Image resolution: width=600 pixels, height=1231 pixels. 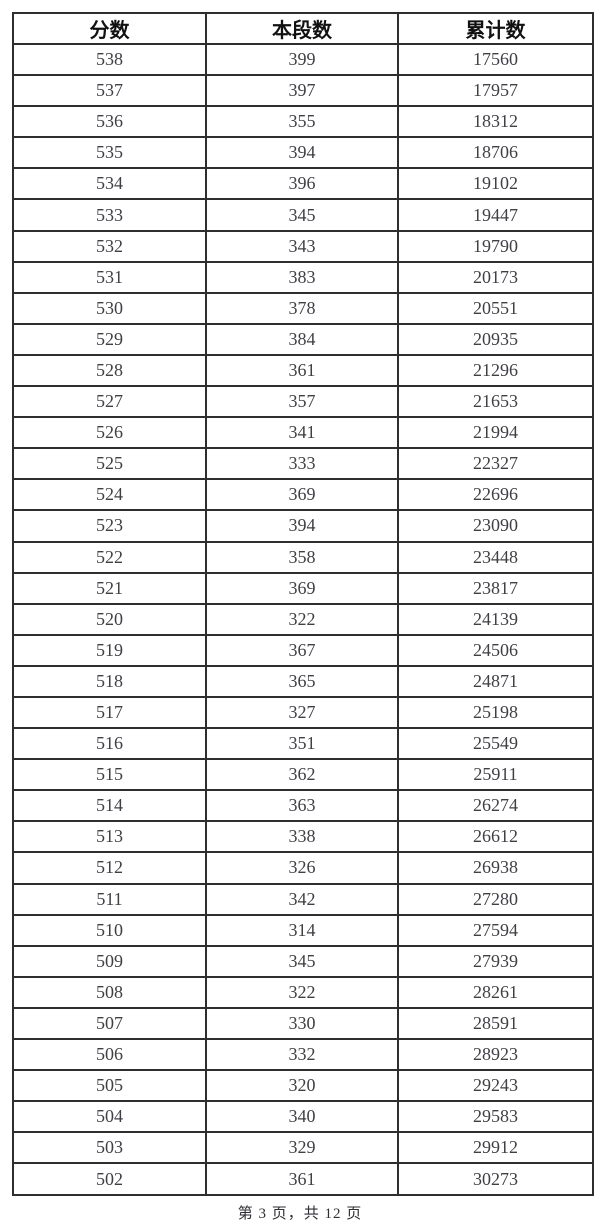 What do you see at coordinates (495, 868) in the screenshot?
I see `cumulative-count-cell: 26938` at bounding box center [495, 868].